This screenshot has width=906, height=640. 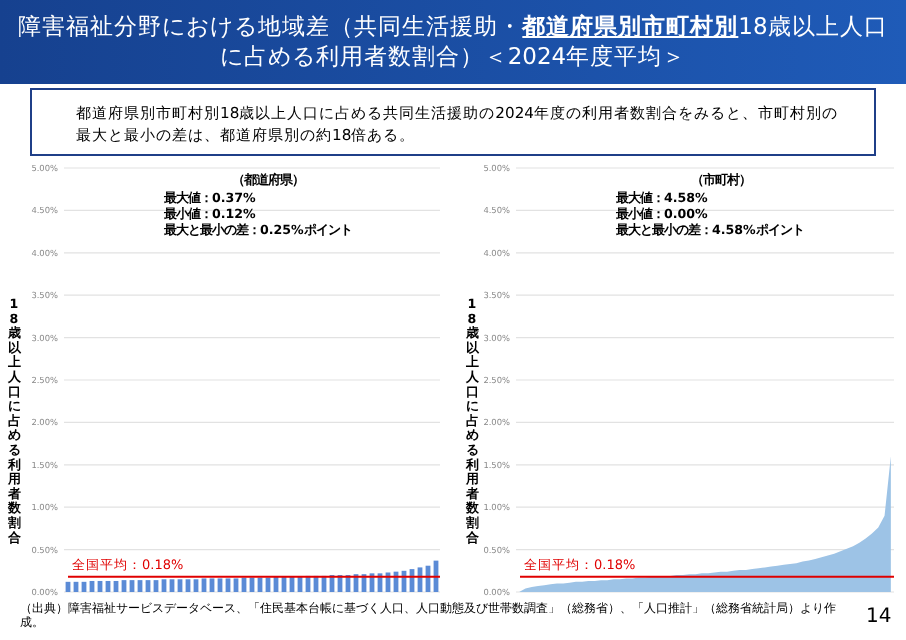 What do you see at coordinates (453, 41) in the screenshot?
I see `chart-title: 障害福祉分野における地域差（共同生活援助・都道府県別市町村別18歳以上人口に占める利用者数割合）＜2024年度平均＞` at bounding box center [453, 41].